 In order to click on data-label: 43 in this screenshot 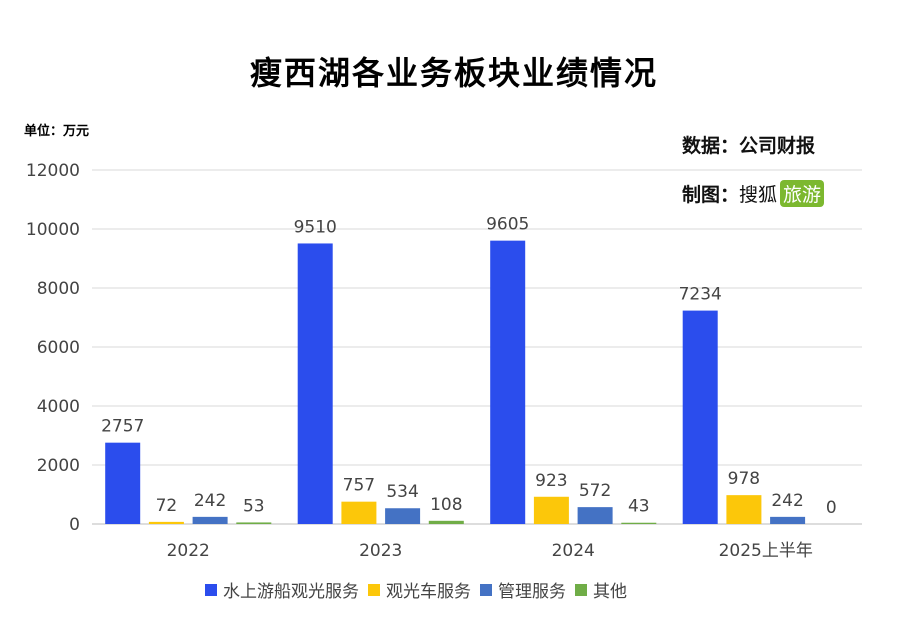, I will do `click(639, 507)`.